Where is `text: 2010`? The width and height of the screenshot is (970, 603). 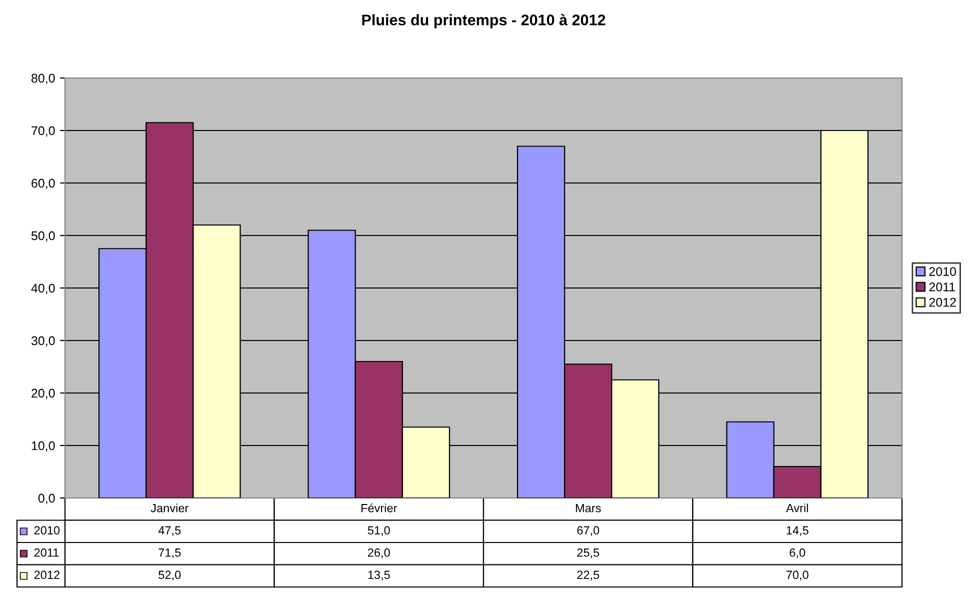 text: 2010 is located at coordinates (942, 271).